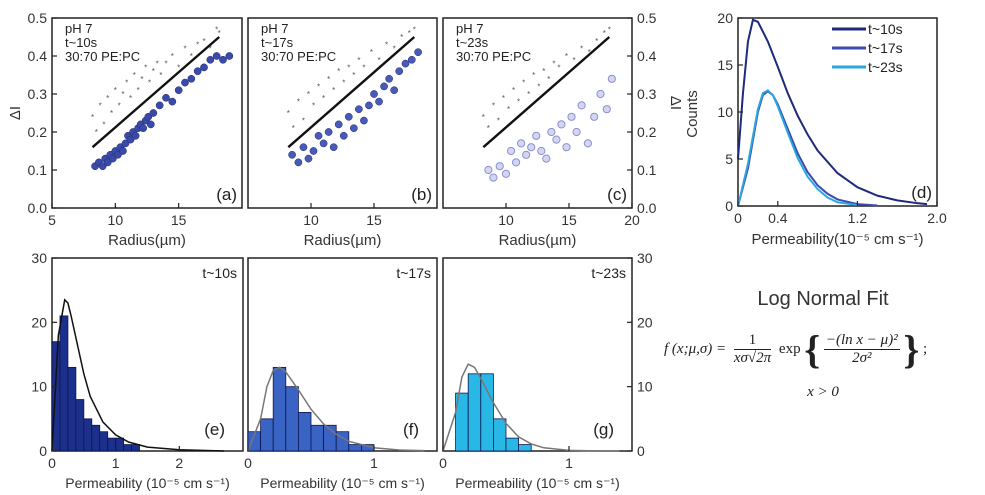 The width and height of the screenshot is (985, 495). I want to click on panel-b-label: (b), so click(421, 194).